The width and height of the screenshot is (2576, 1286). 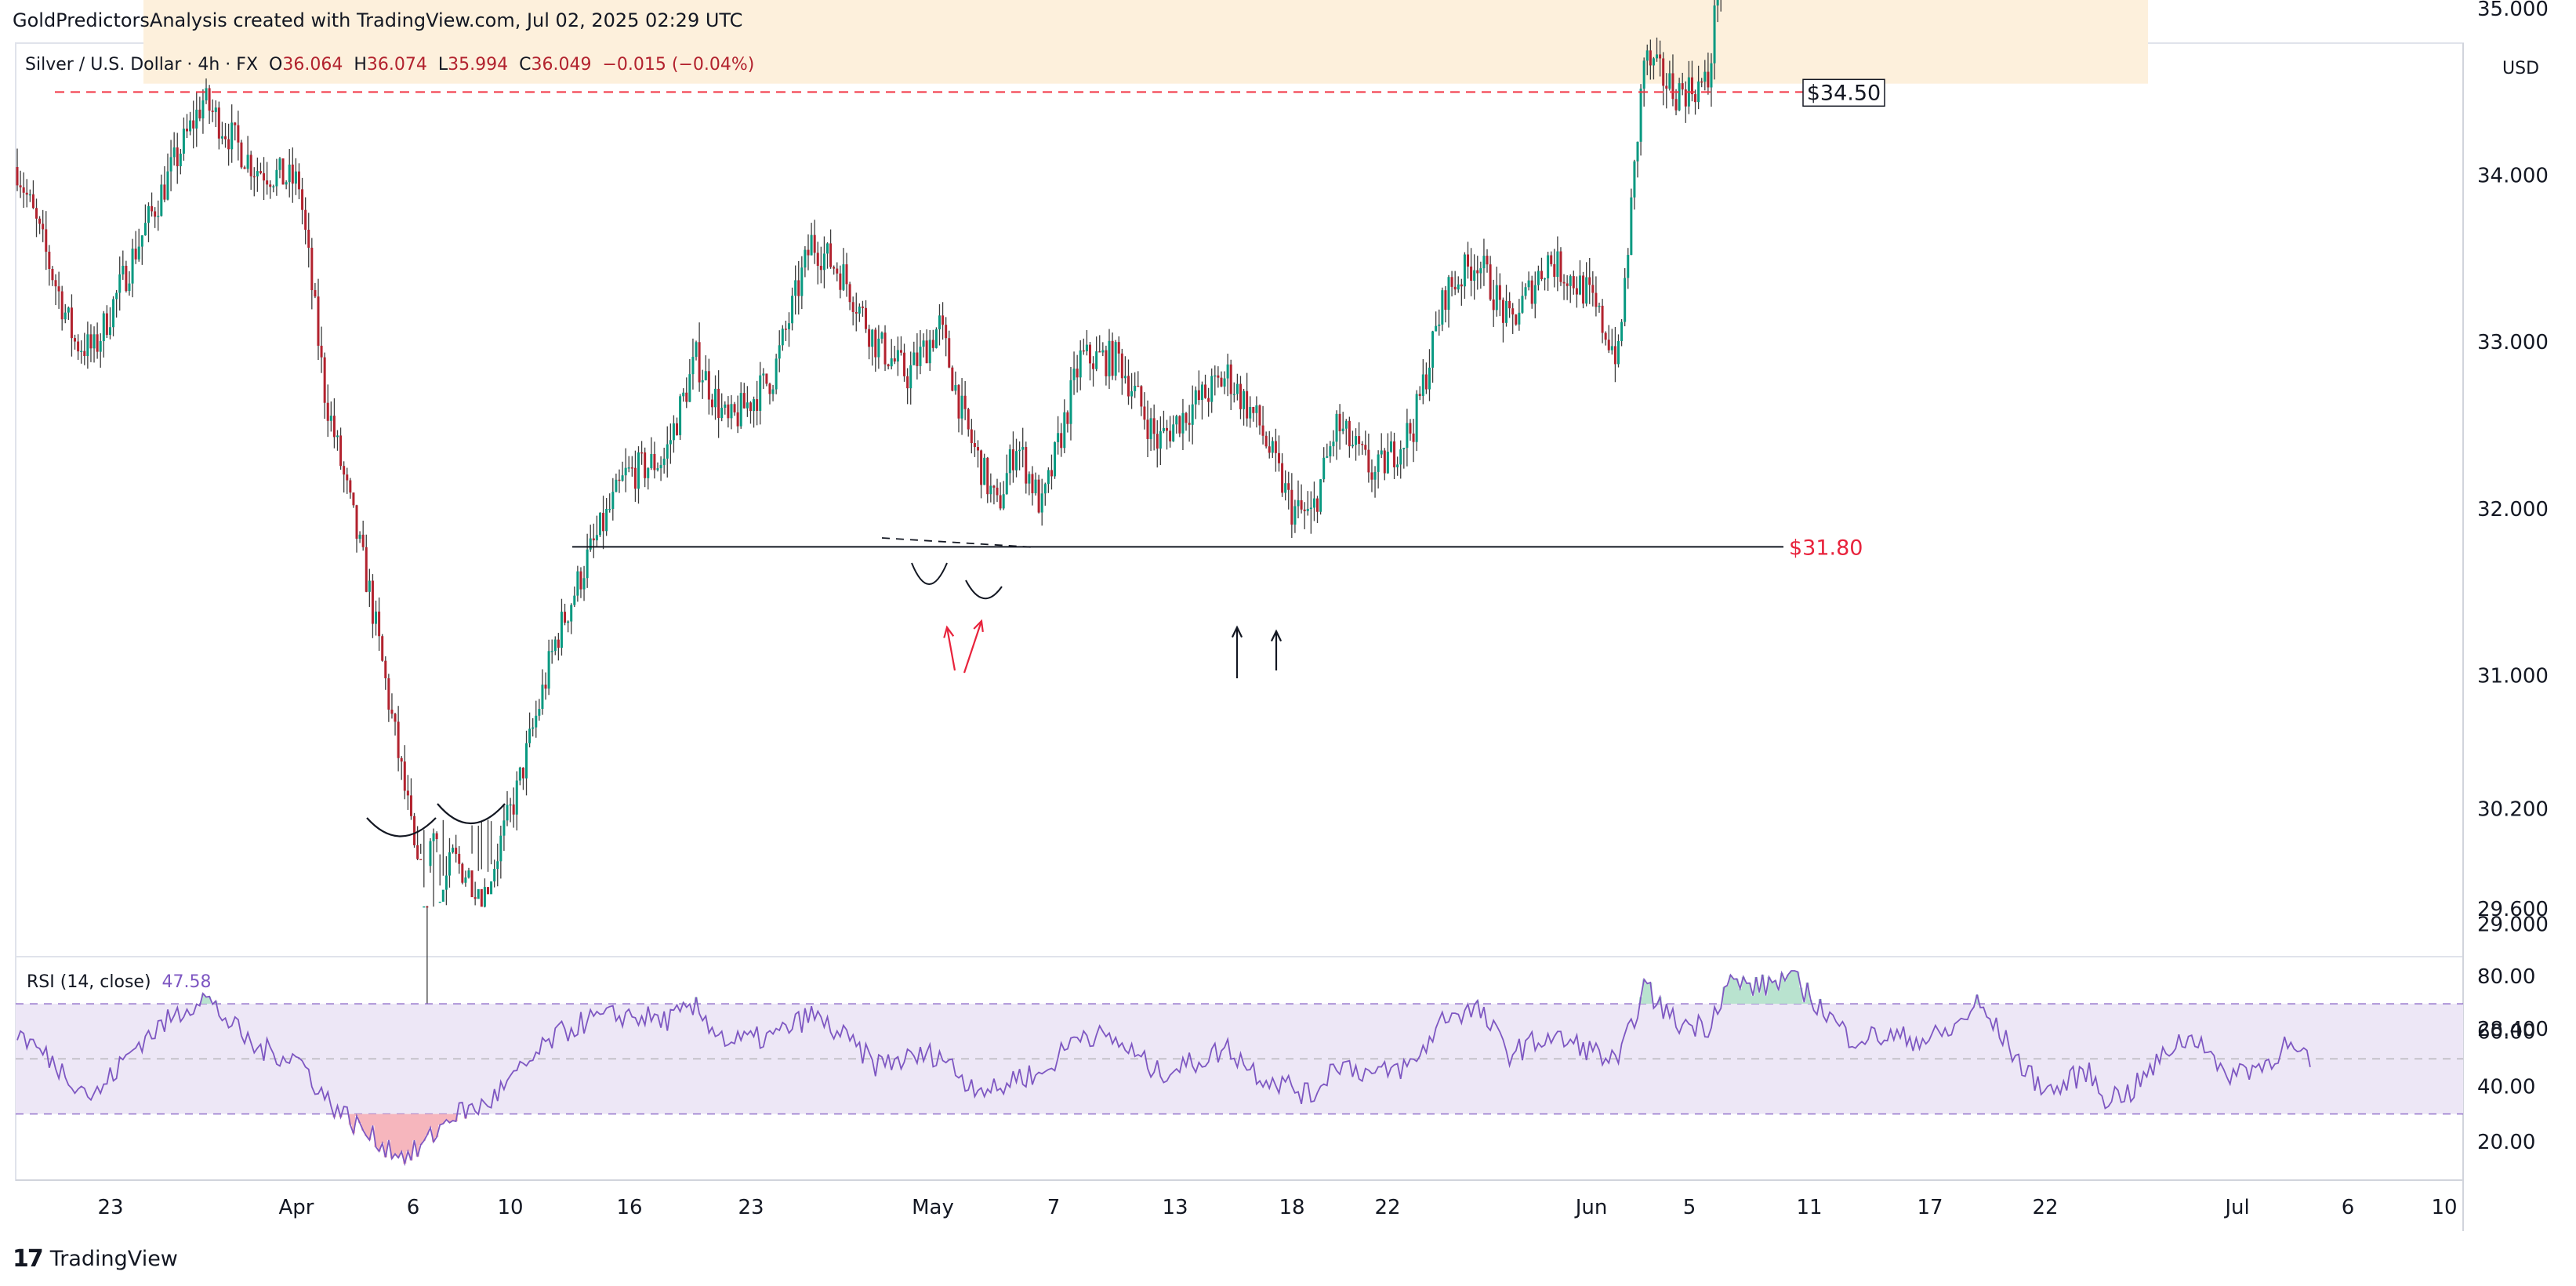 What do you see at coordinates (89, 982) in the screenshot?
I see `rsi-legend-name: RSI (14, close)` at bounding box center [89, 982].